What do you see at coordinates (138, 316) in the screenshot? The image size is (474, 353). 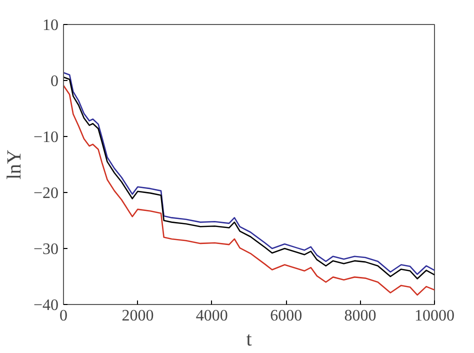 I see `x-tick-label: 2000` at bounding box center [138, 316].